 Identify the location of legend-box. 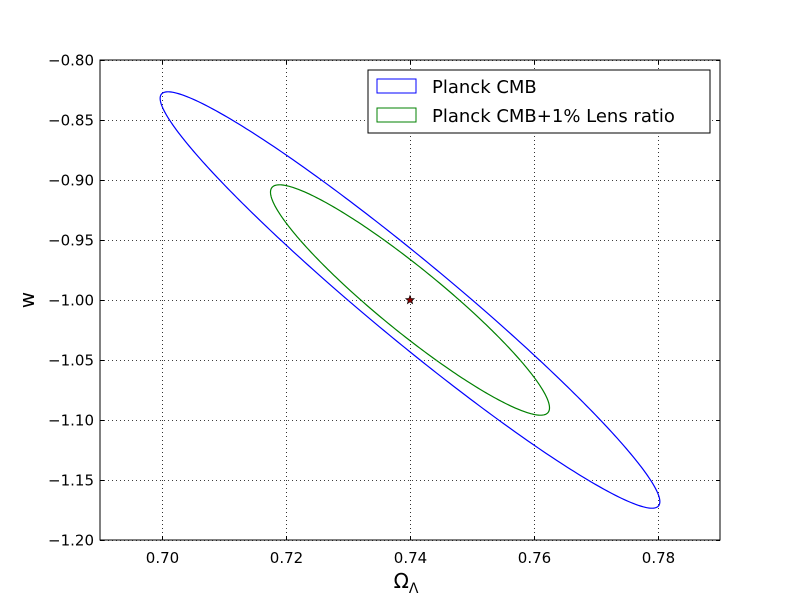
(539, 101).